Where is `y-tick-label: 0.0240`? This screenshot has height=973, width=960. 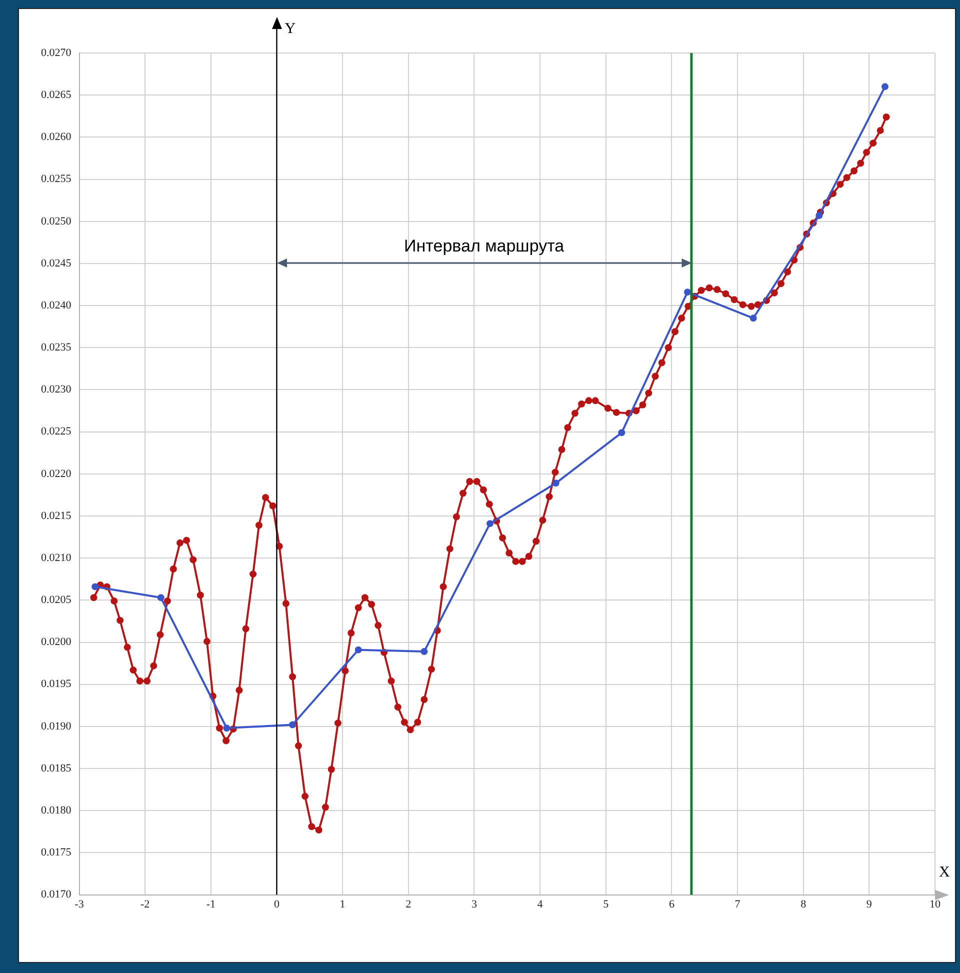
y-tick-label: 0.0240 is located at coordinates (56, 305).